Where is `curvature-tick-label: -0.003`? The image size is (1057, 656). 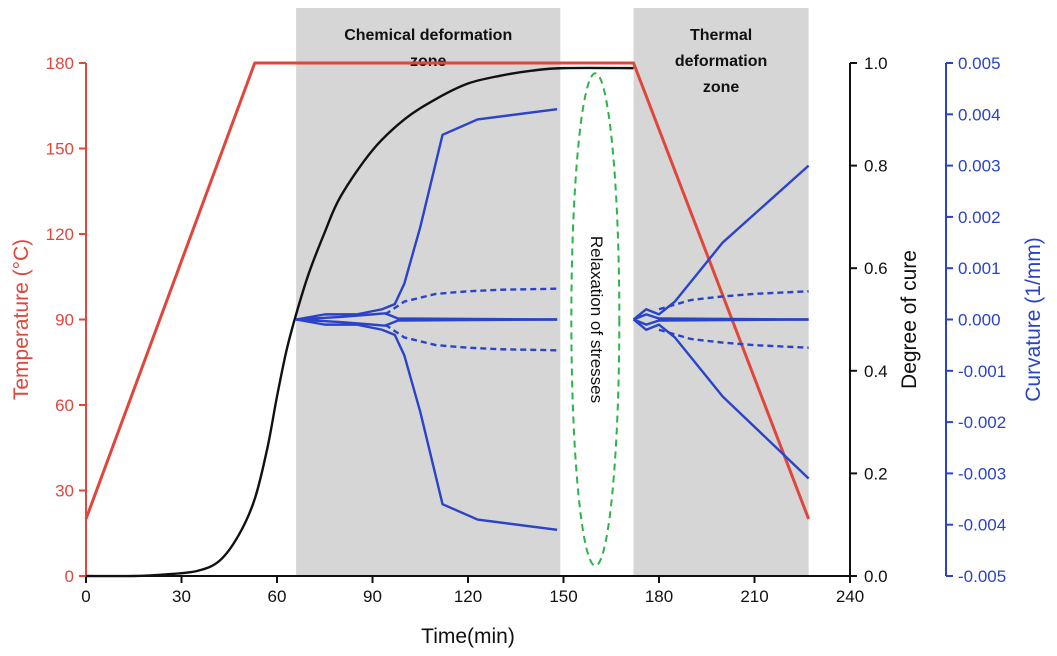 curvature-tick-label: -0.003 is located at coordinates (982, 473).